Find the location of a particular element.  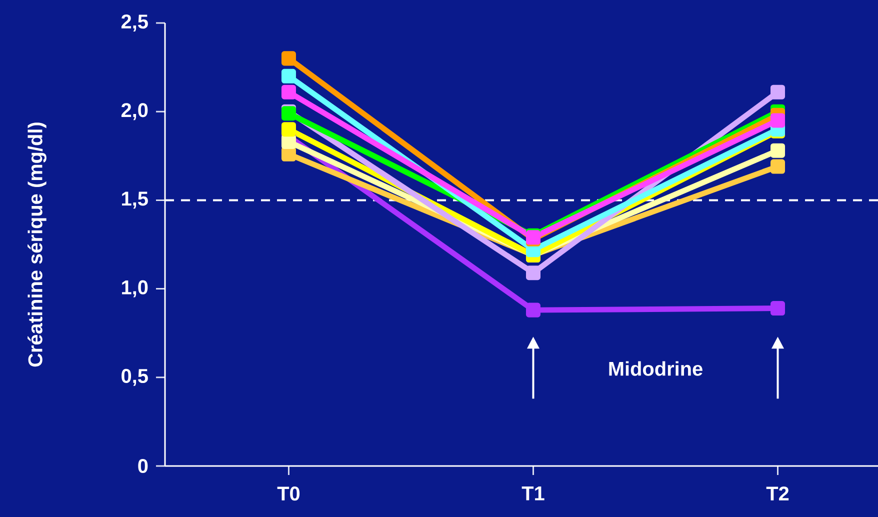

x-tick-label: T1 is located at coordinates (533, 493).